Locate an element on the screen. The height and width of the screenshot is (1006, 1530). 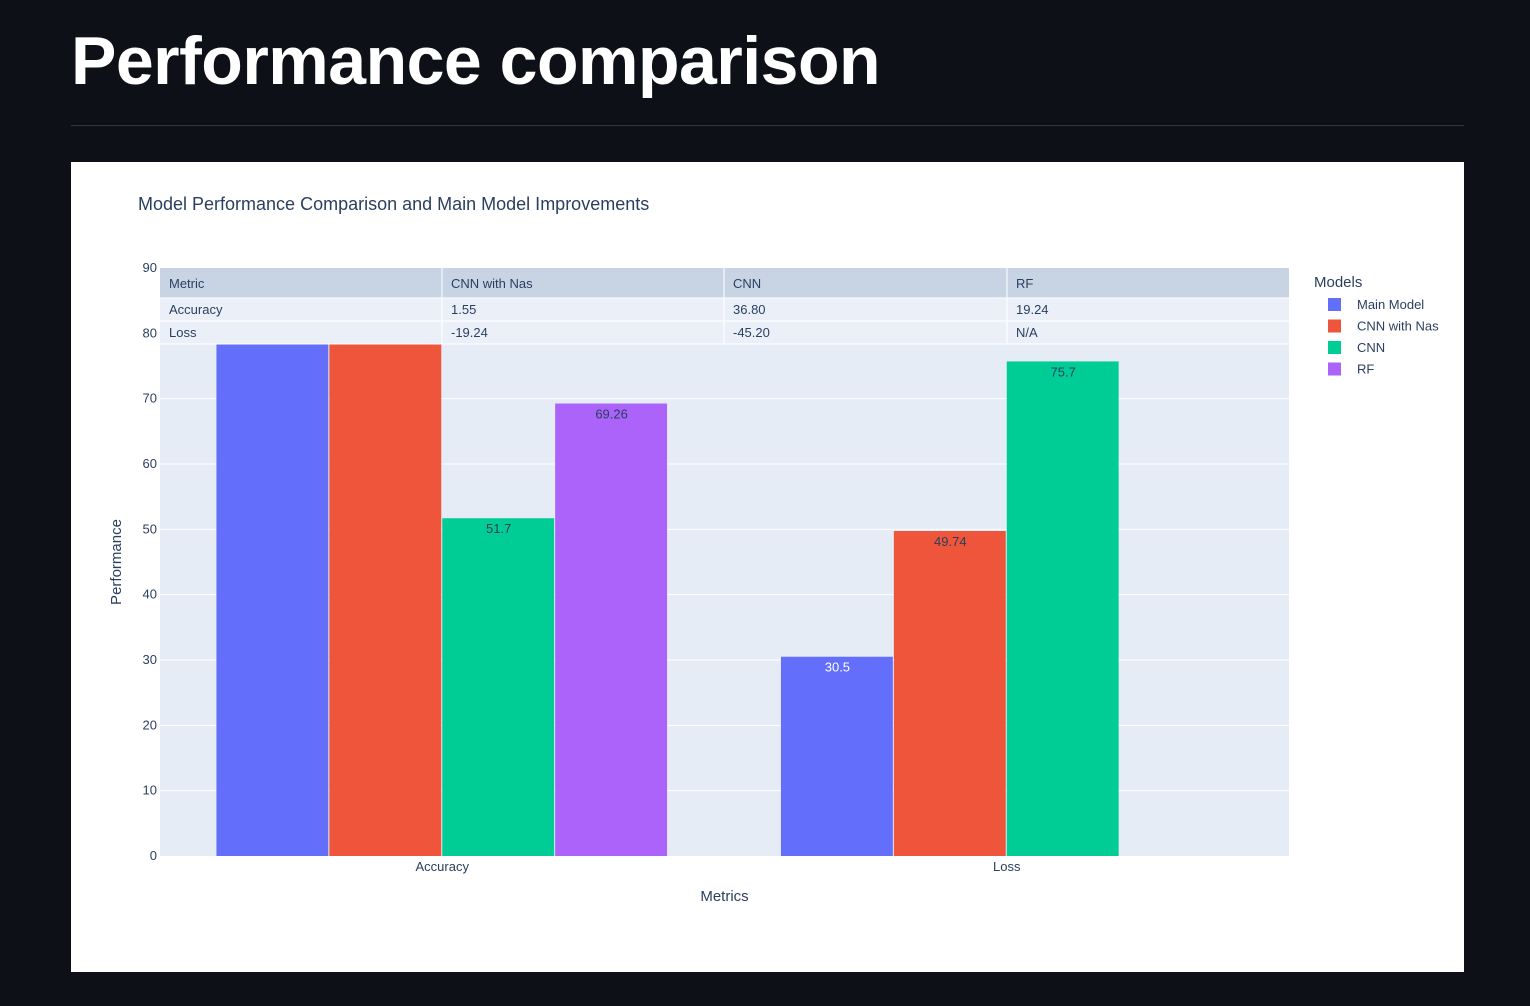
y-tick-label: 90 is located at coordinates (150, 267).